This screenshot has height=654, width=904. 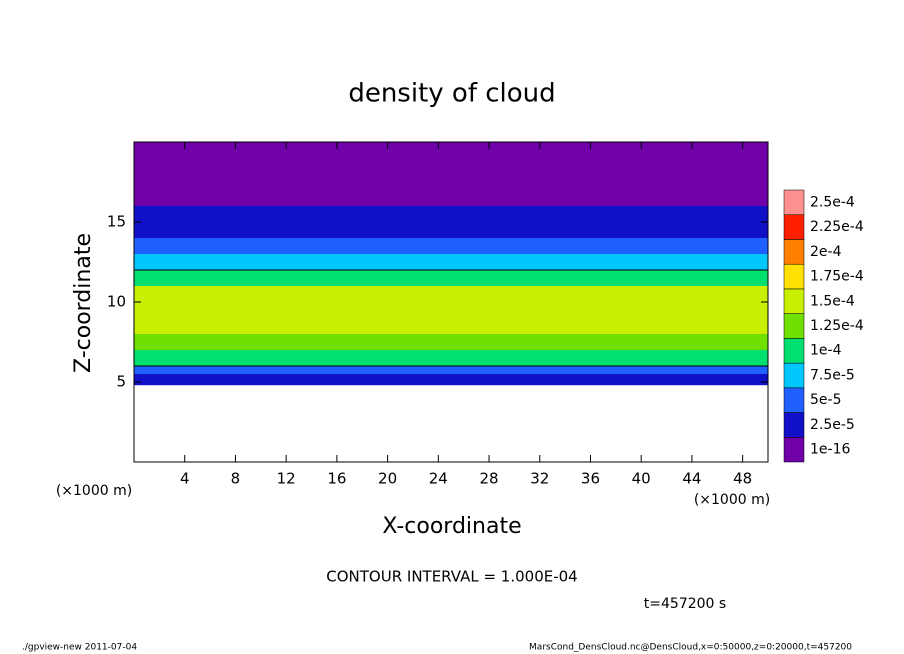 I want to click on chart-title: density of cloud, so click(x=451, y=94).